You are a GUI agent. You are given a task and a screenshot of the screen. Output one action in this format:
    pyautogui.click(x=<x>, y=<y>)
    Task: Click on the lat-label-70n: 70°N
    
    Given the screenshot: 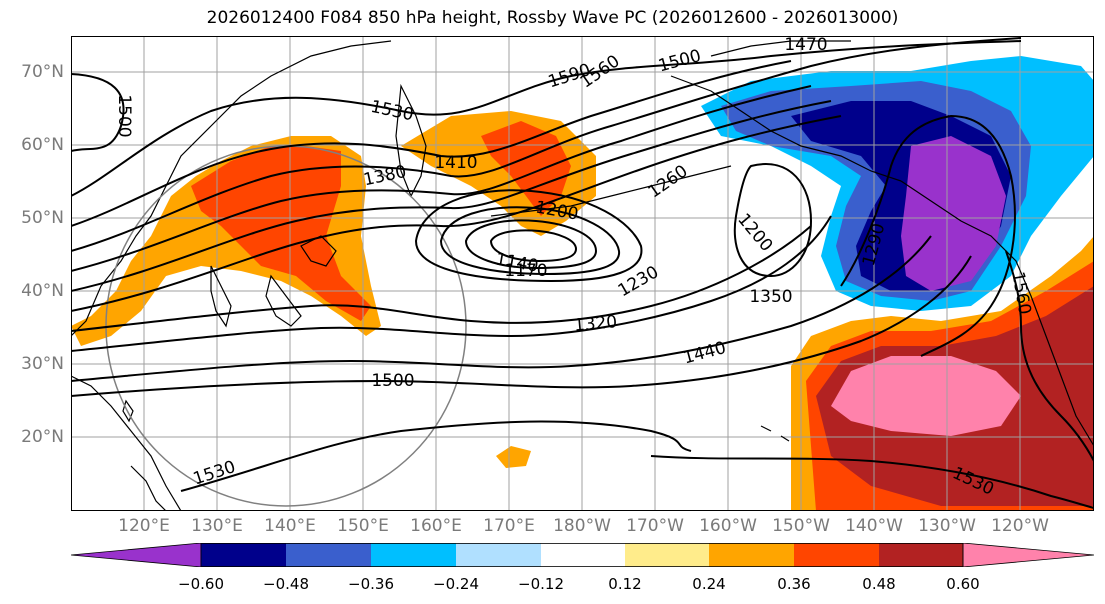 What is the action you would take?
    pyautogui.click(x=42, y=72)
    